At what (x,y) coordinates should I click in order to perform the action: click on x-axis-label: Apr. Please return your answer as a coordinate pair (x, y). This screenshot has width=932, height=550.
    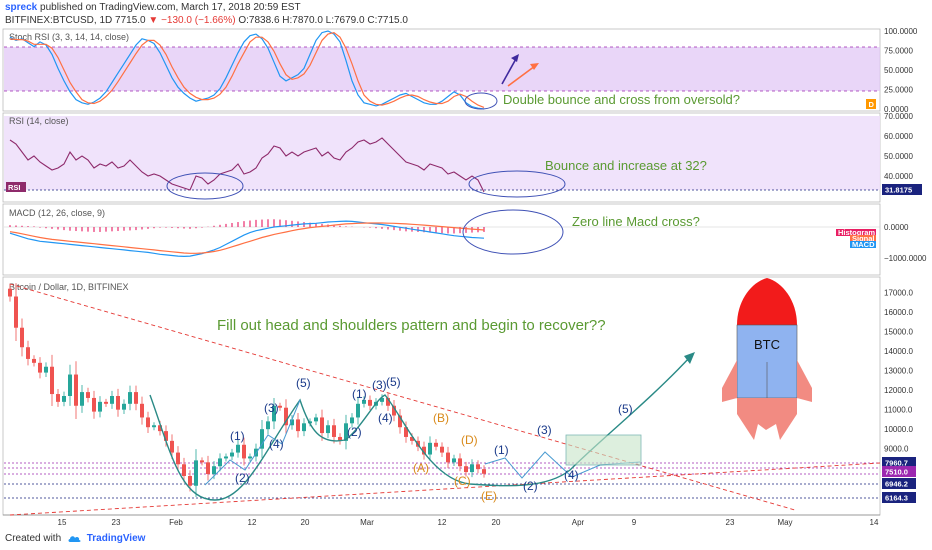
    Looking at the image, I should click on (578, 522).